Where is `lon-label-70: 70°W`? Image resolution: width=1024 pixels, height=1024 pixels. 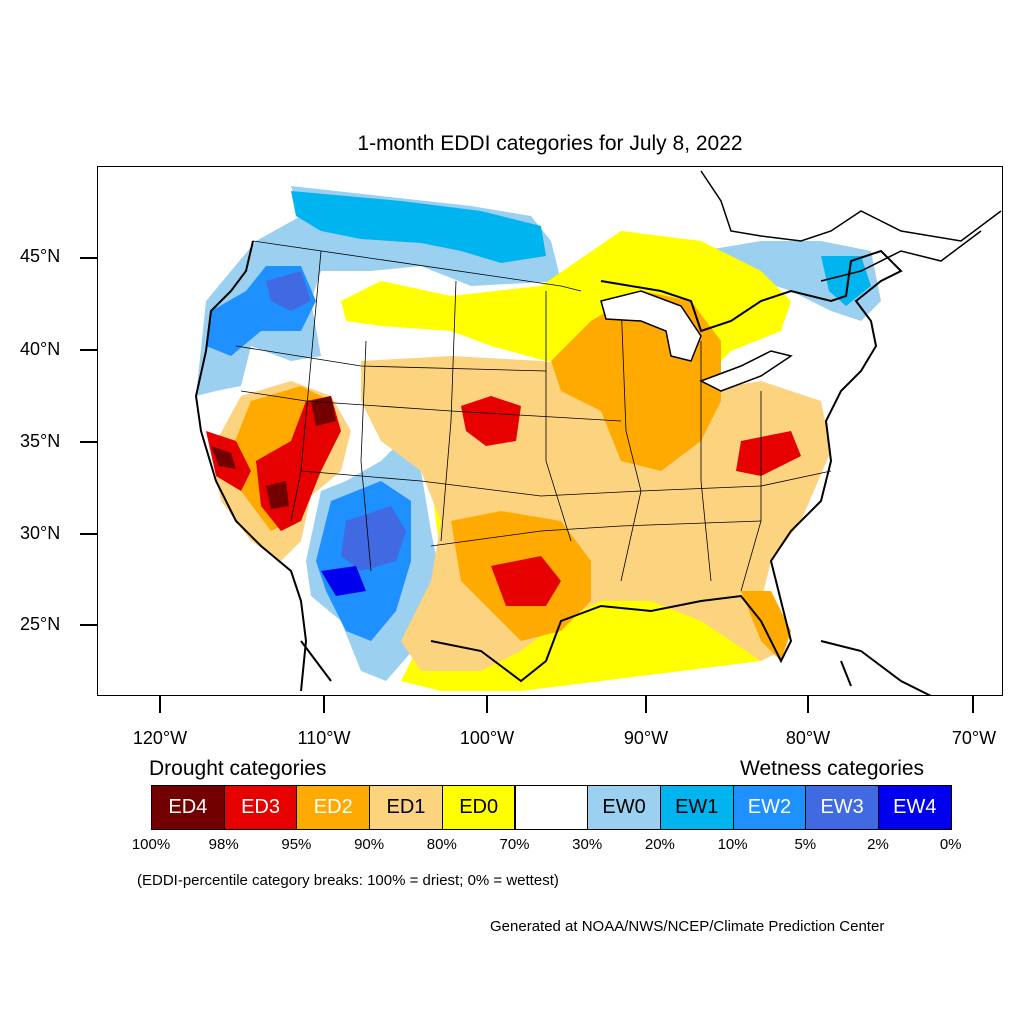
lon-label-70: 70°W is located at coordinates (974, 738).